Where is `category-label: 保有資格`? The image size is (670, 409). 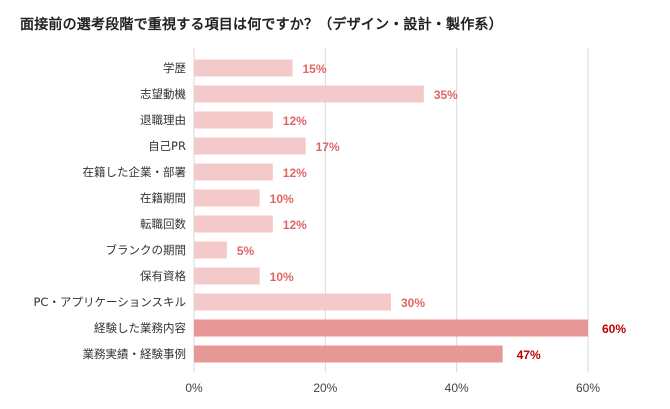
category-label: 保有資格 is located at coordinates (163, 276).